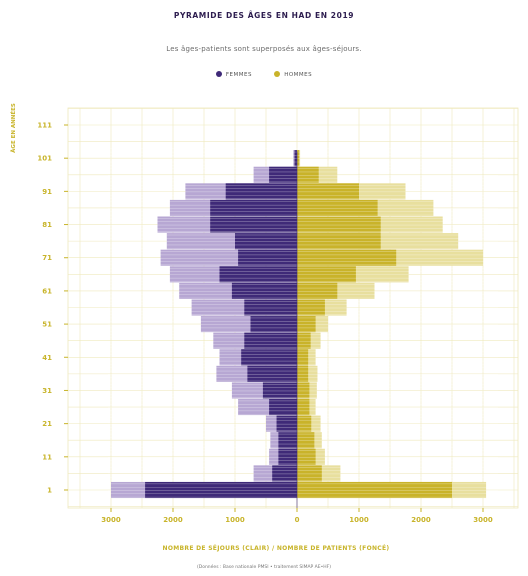  I want to click on y-tick-label: 71, so click(47, 258).